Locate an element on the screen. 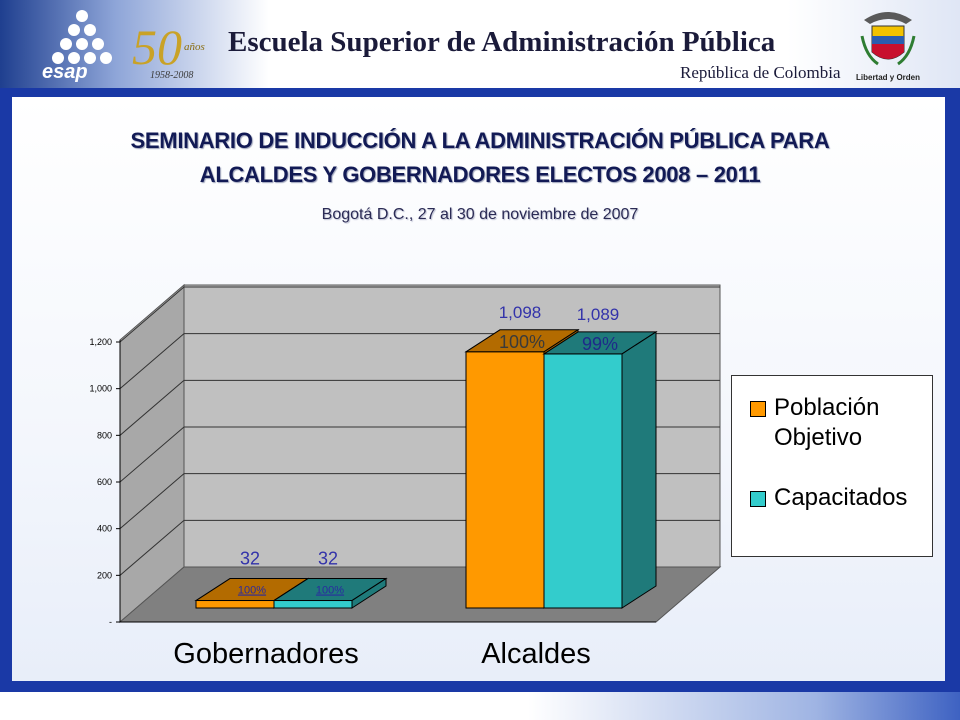 The height and width of the screenshot is (720, 960). bar-percent-label: 99% is located at coordinates (600, 344).